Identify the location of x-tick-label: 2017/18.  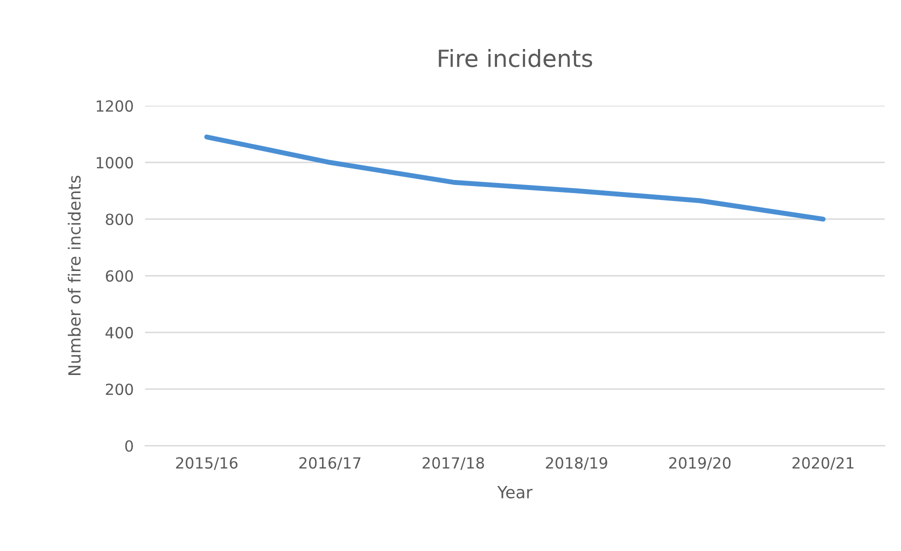
(453, 463).